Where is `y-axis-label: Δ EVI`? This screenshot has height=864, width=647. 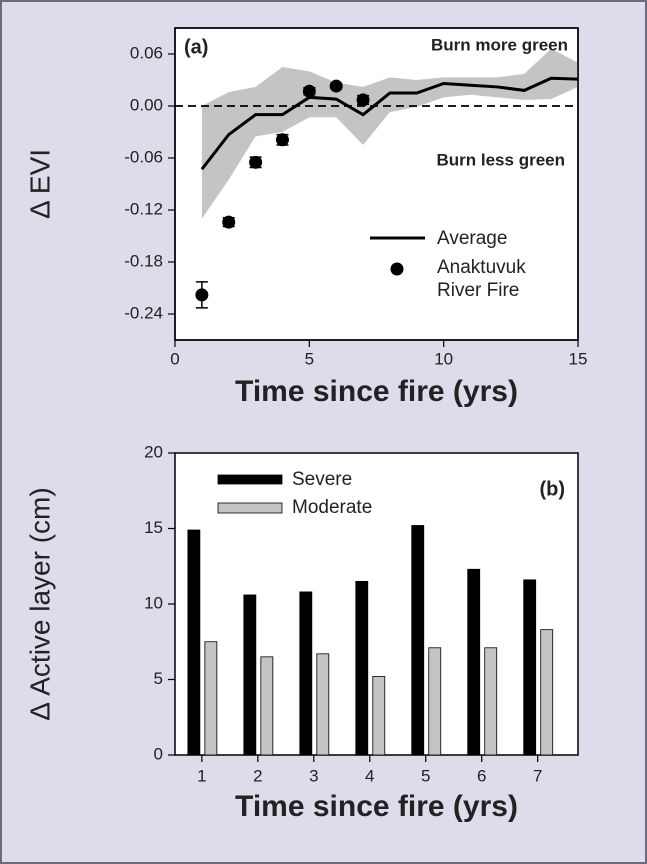
y-axis-label: Δ EVI is located at coordinates (39, 184).